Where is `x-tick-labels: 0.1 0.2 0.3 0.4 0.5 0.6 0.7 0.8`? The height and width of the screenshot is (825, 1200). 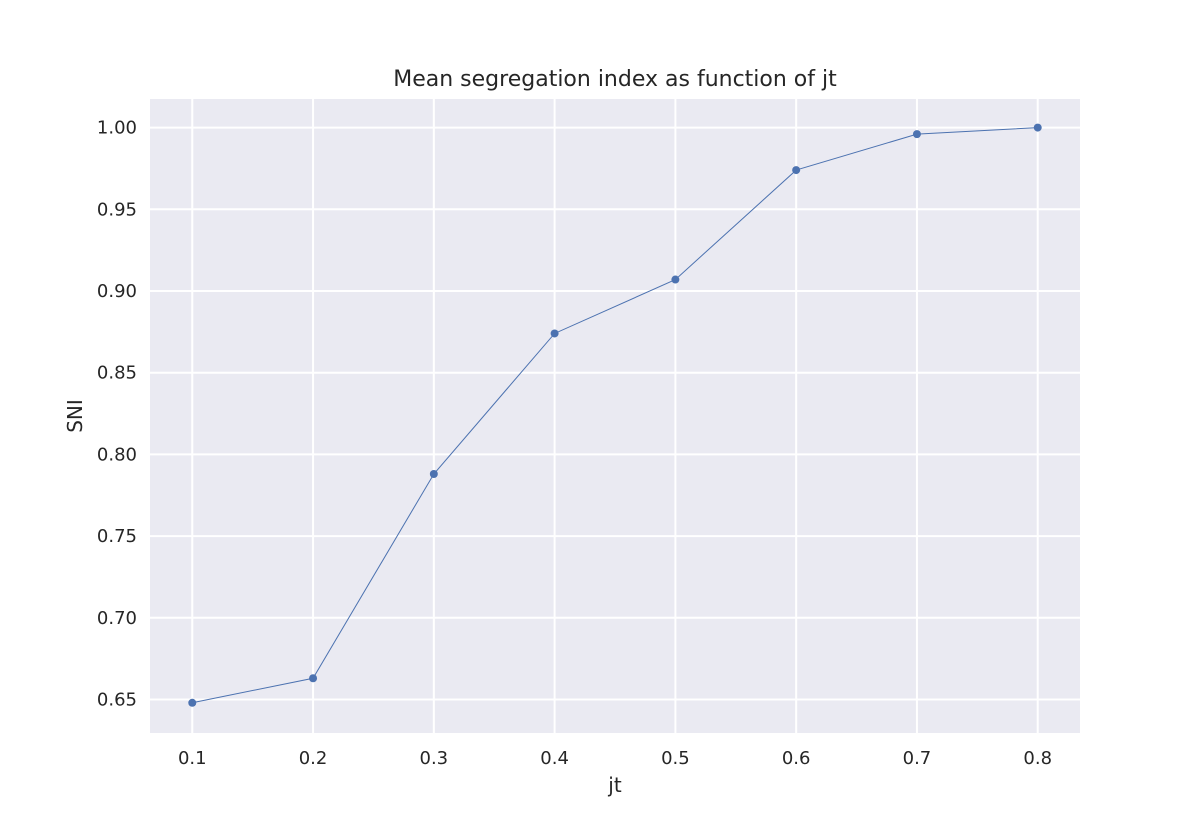 x-tick-labels: 0.1 0.2 0.3 0.4 0.5 0.6 0.7 0.8 is located at coordinates (615, 758).